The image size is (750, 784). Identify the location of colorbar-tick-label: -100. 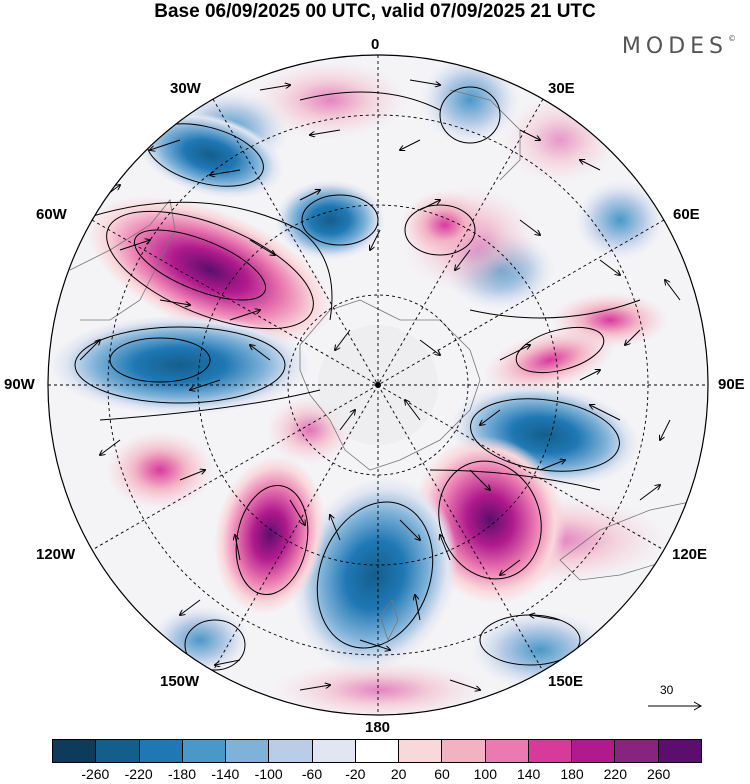
(268, 774).